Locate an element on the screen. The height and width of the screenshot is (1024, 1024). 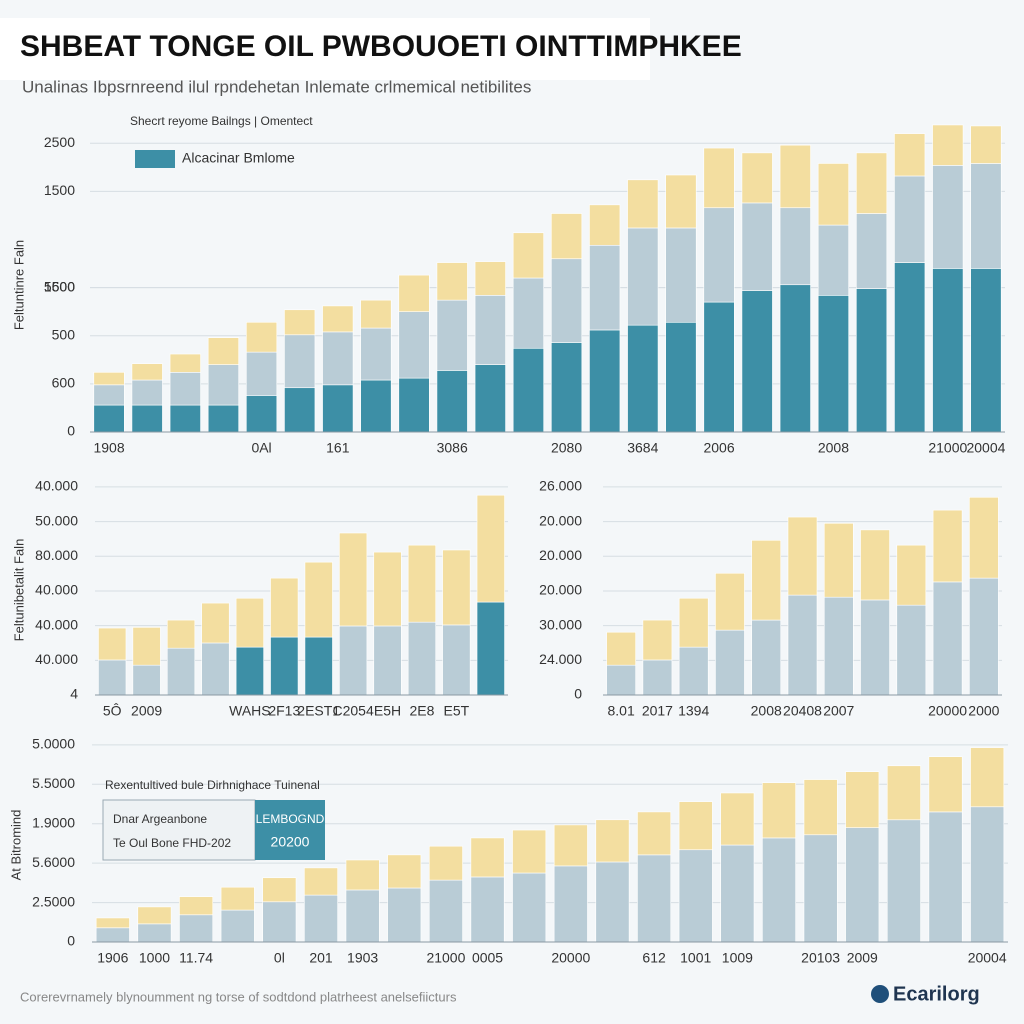
x-tick-label: 3684 is located at coordinates (642, 448).